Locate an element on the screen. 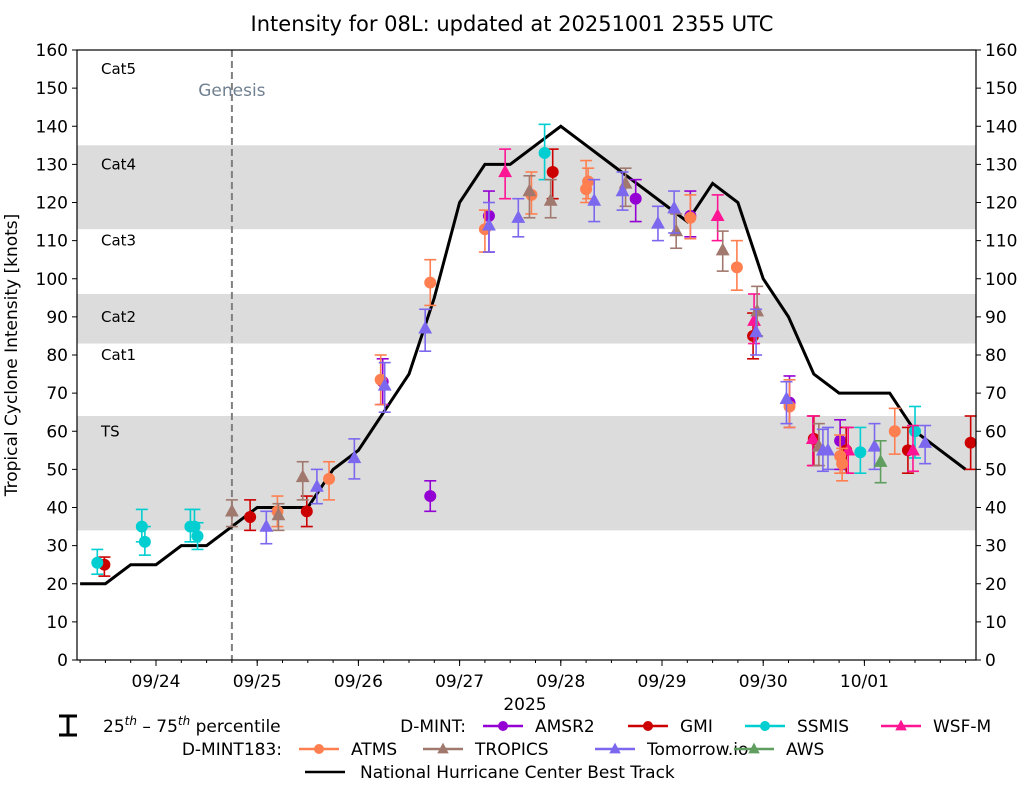 This screenshot has width=1025, height=785. y-tick-label-right: 130 is located at coordinates (1001, 165).